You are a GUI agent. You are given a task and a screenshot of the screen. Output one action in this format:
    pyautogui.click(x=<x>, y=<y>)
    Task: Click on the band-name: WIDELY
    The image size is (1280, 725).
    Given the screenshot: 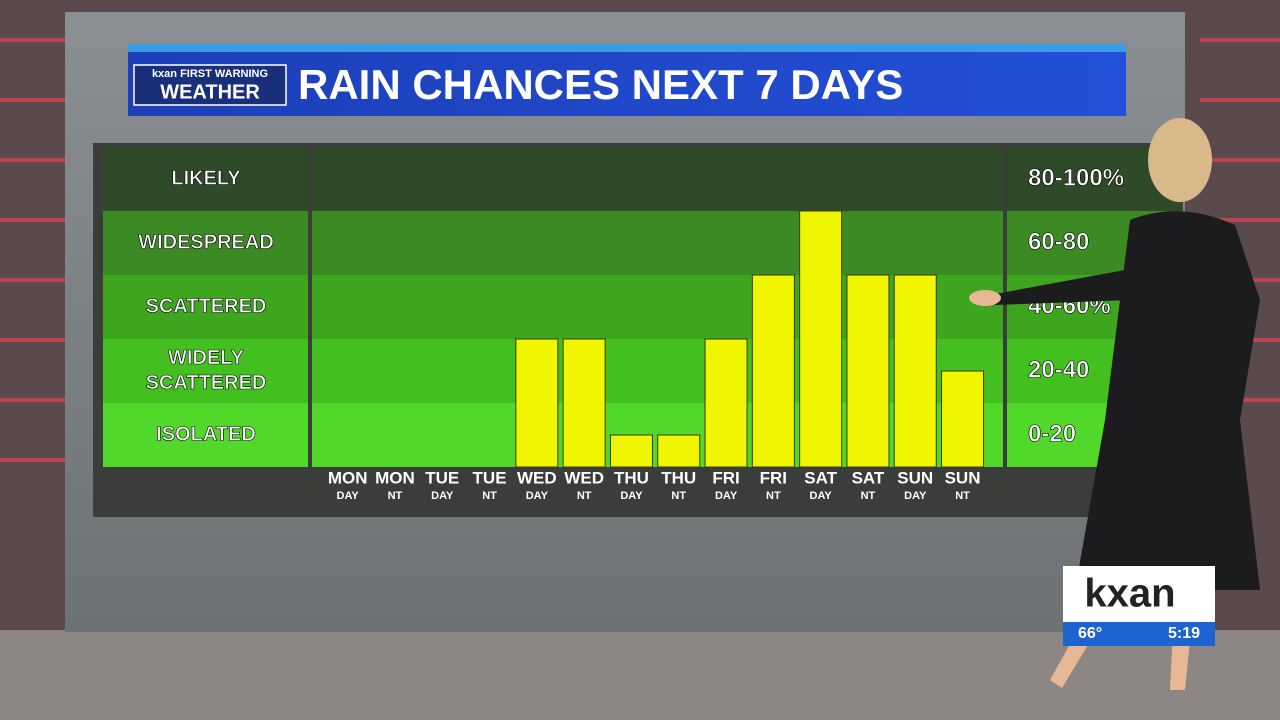 What is the action you would take?
    pyautogui.click(x=206, y=358)
    